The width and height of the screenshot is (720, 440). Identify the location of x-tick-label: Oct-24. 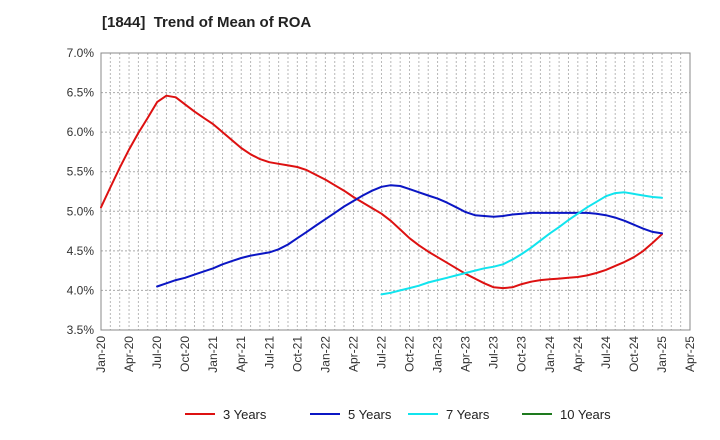
(634, 354).